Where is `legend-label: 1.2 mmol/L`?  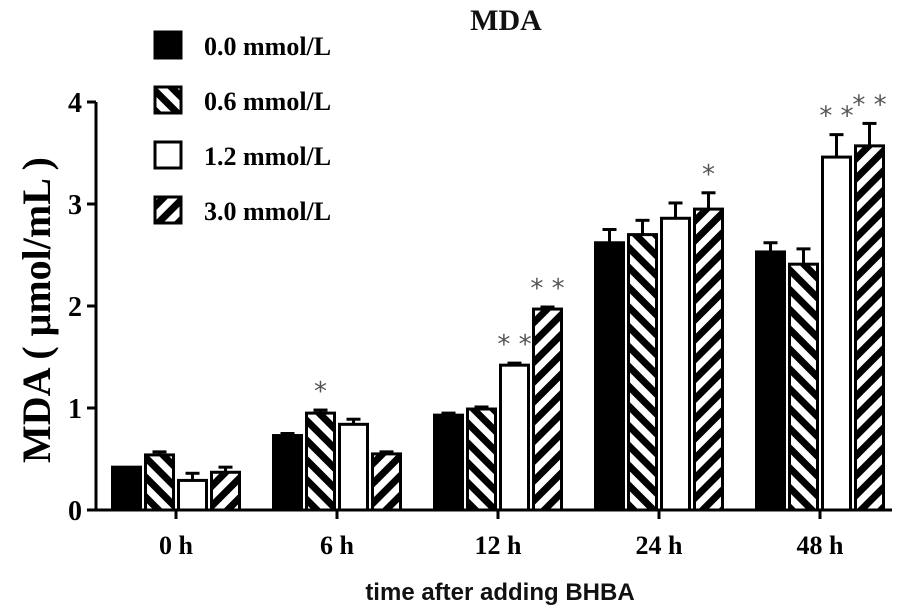 legend-label: 1.2 mmol/L is located at coordinates (267, 156).